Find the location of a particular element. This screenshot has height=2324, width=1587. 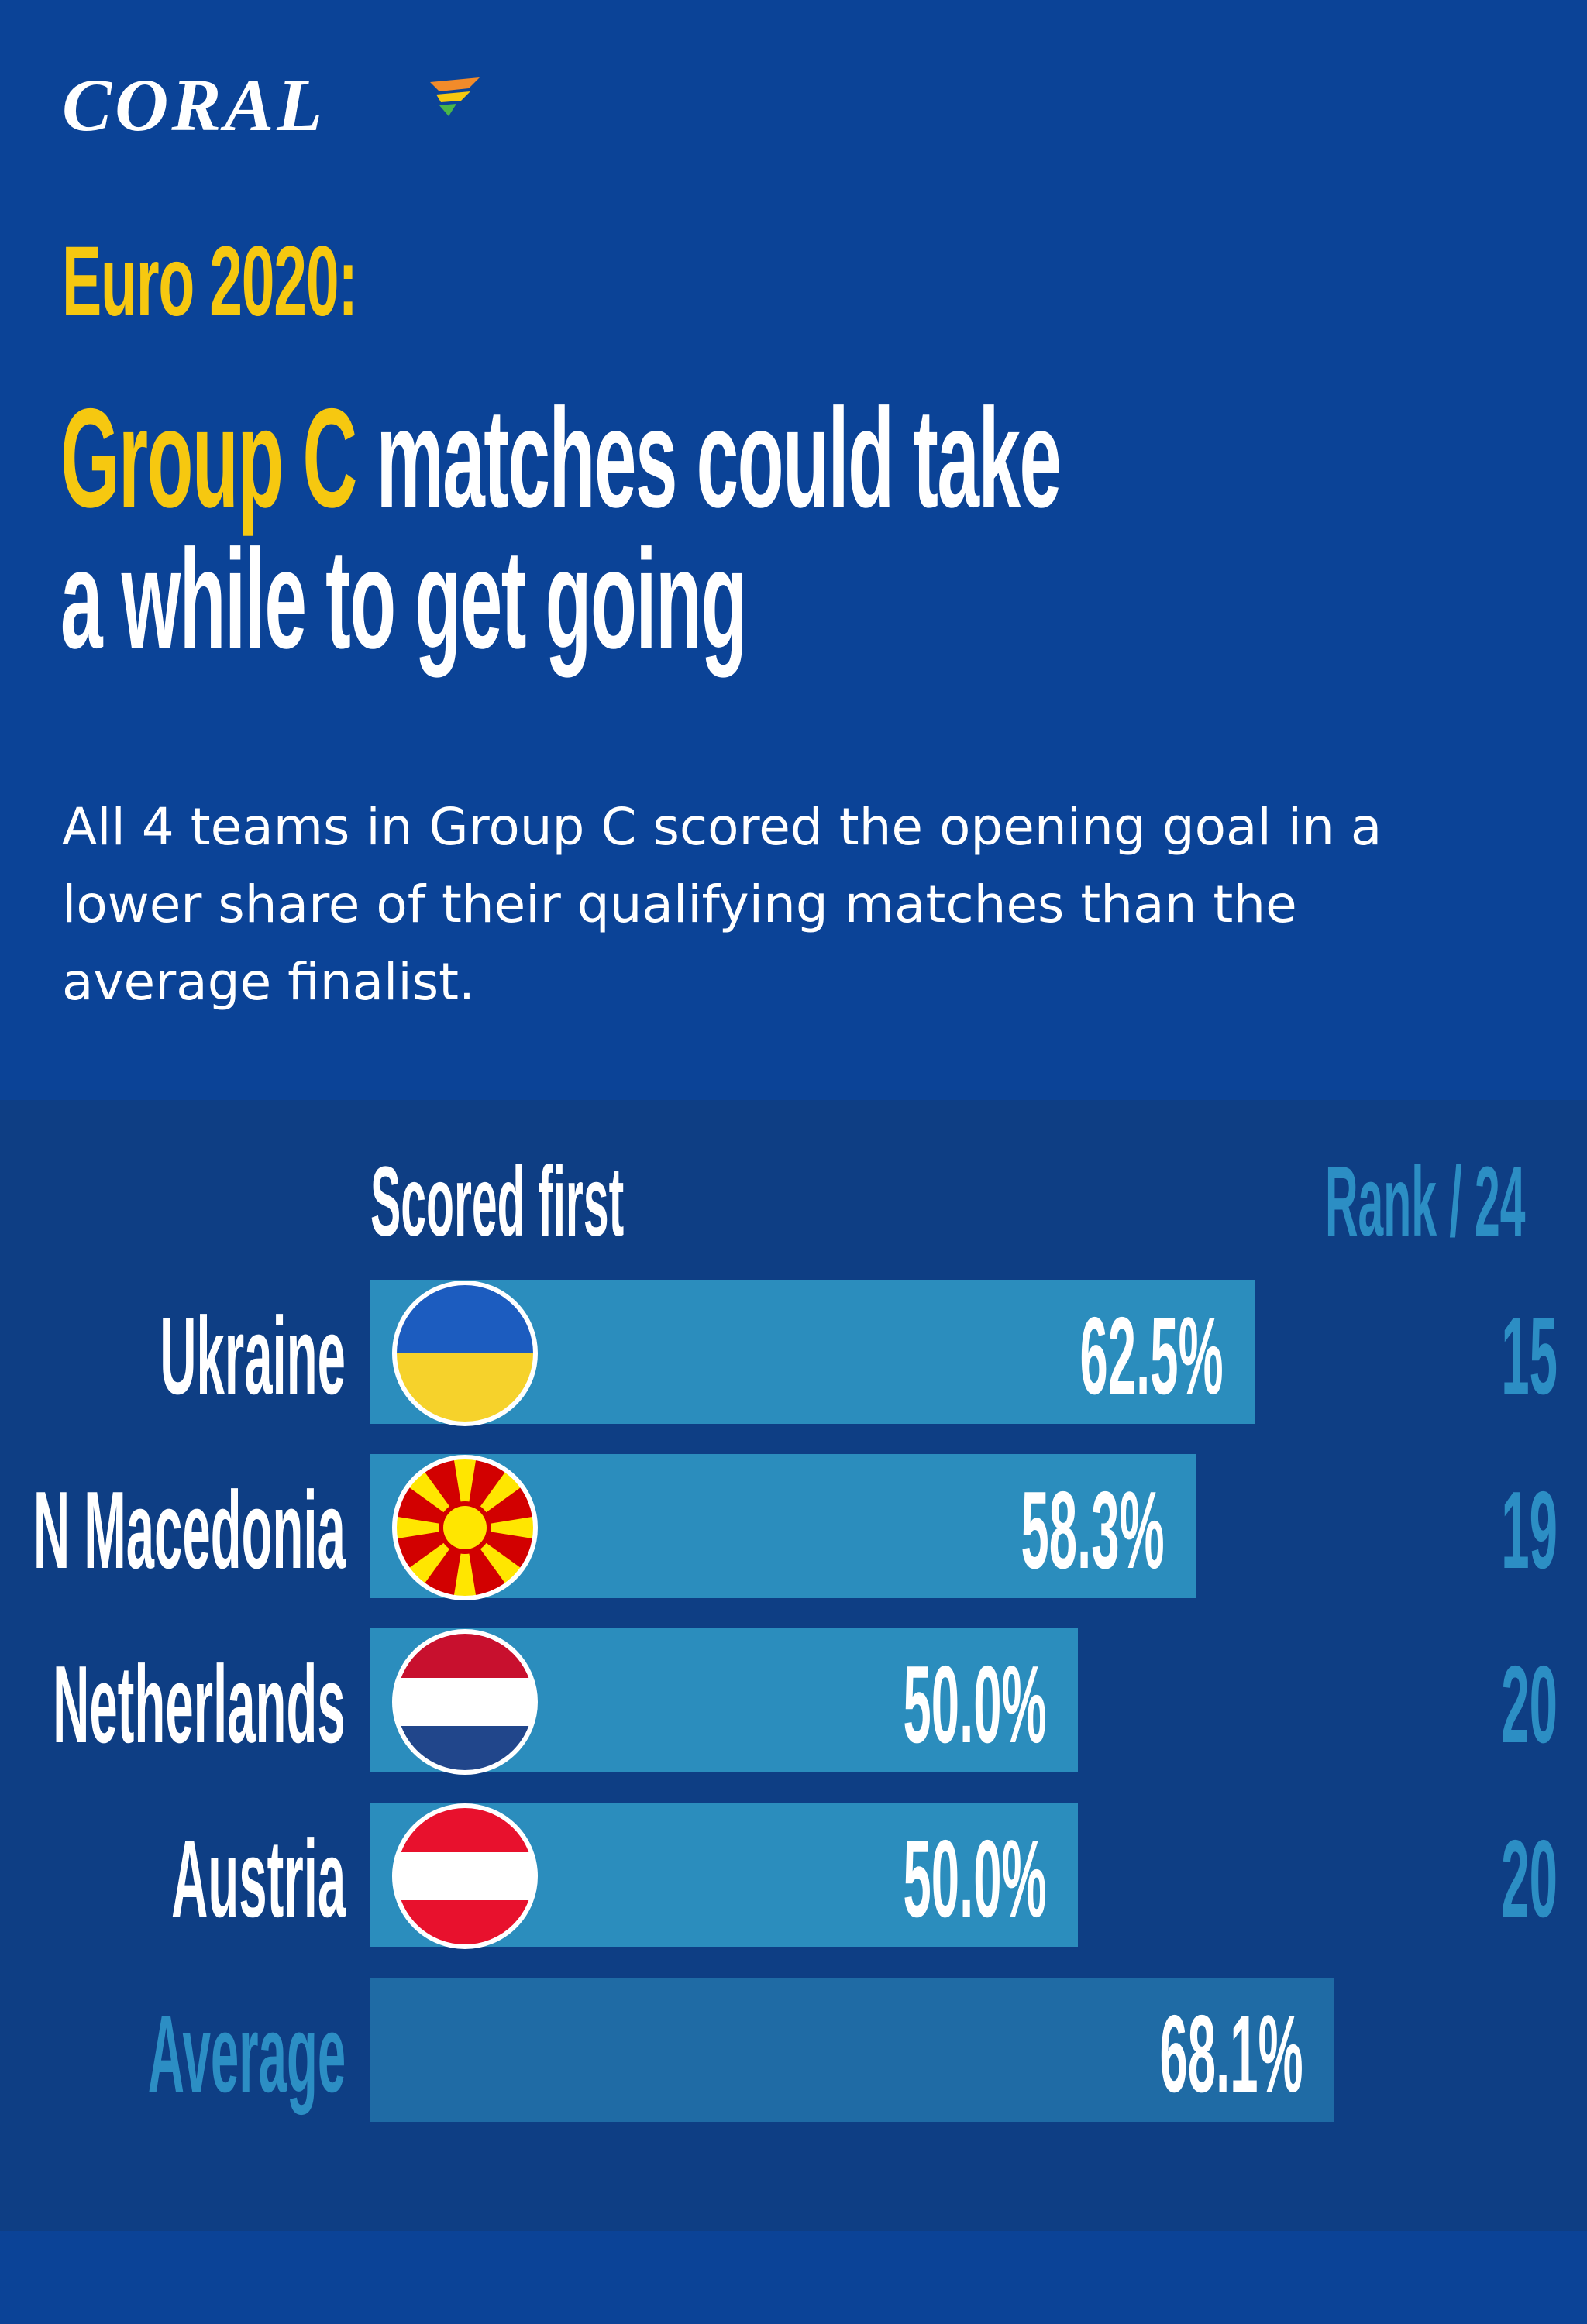

ukraine-flag-icon is located at coordinates (465, 1353).